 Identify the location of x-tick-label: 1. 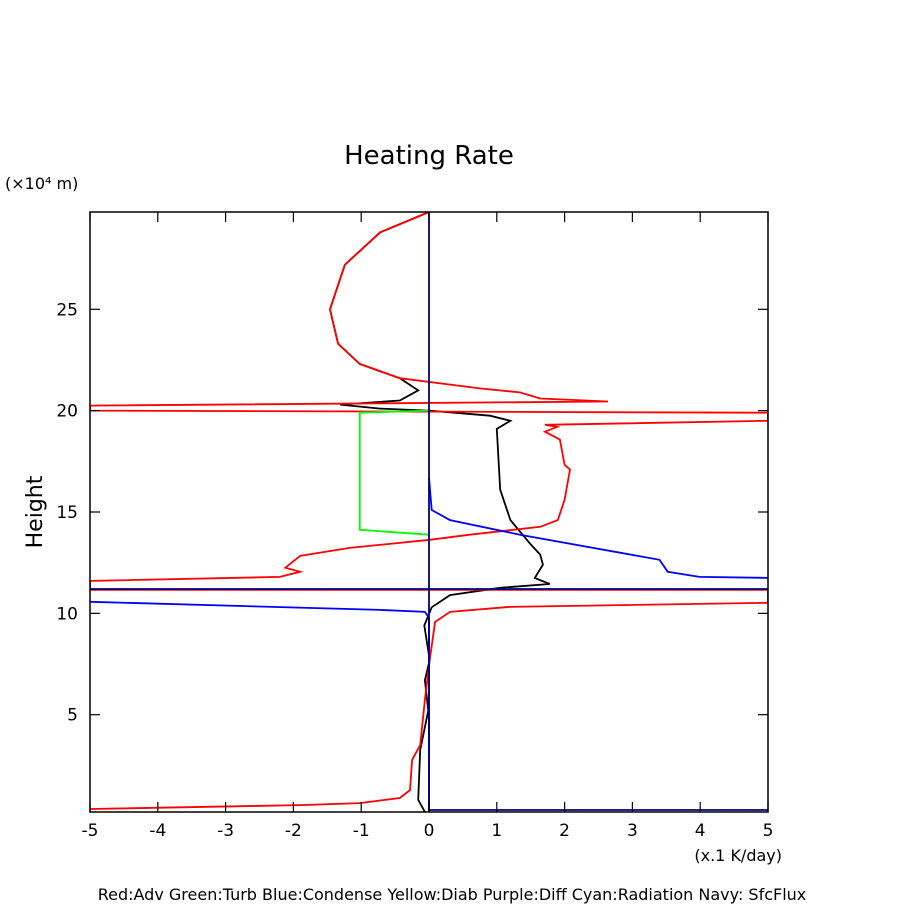
(496, 831).